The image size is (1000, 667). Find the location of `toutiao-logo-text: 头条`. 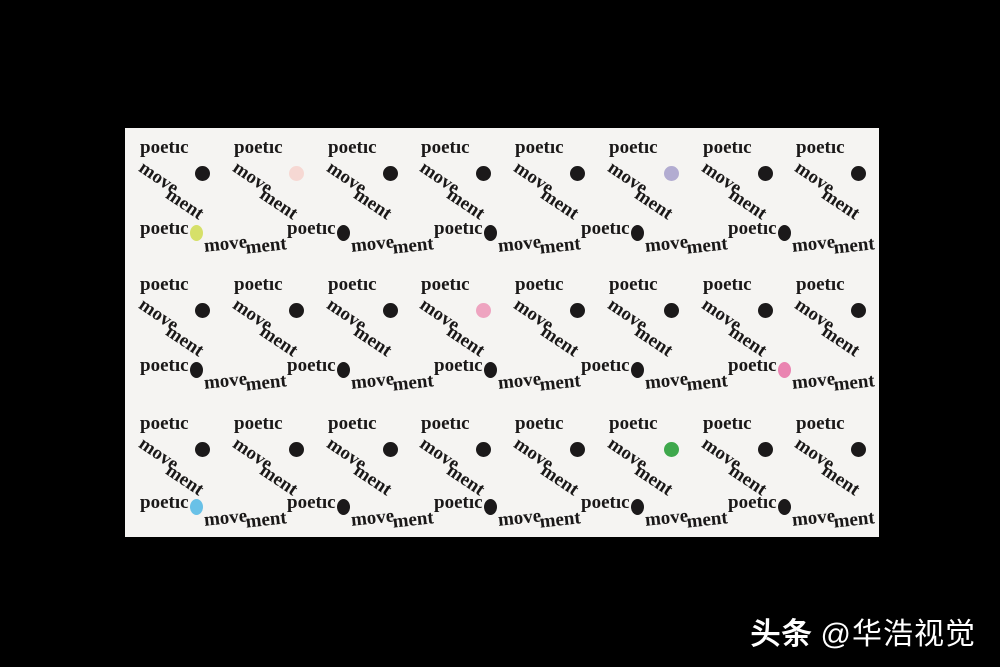

toutiao-logo-text: 头条 is located at coordinates (781, 634).